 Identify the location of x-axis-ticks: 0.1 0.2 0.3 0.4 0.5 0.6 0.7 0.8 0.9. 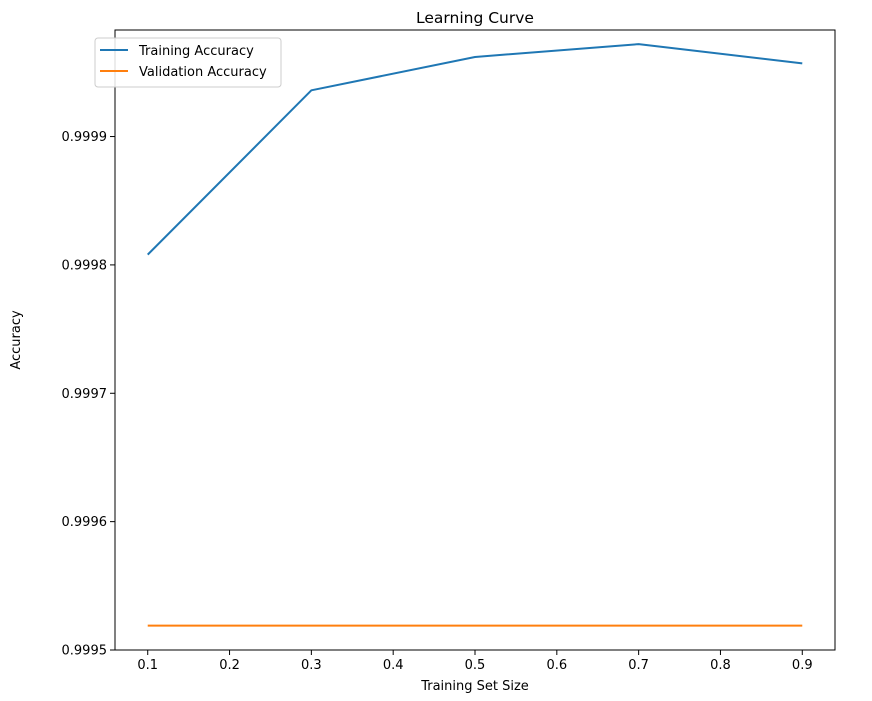
(475, 661).